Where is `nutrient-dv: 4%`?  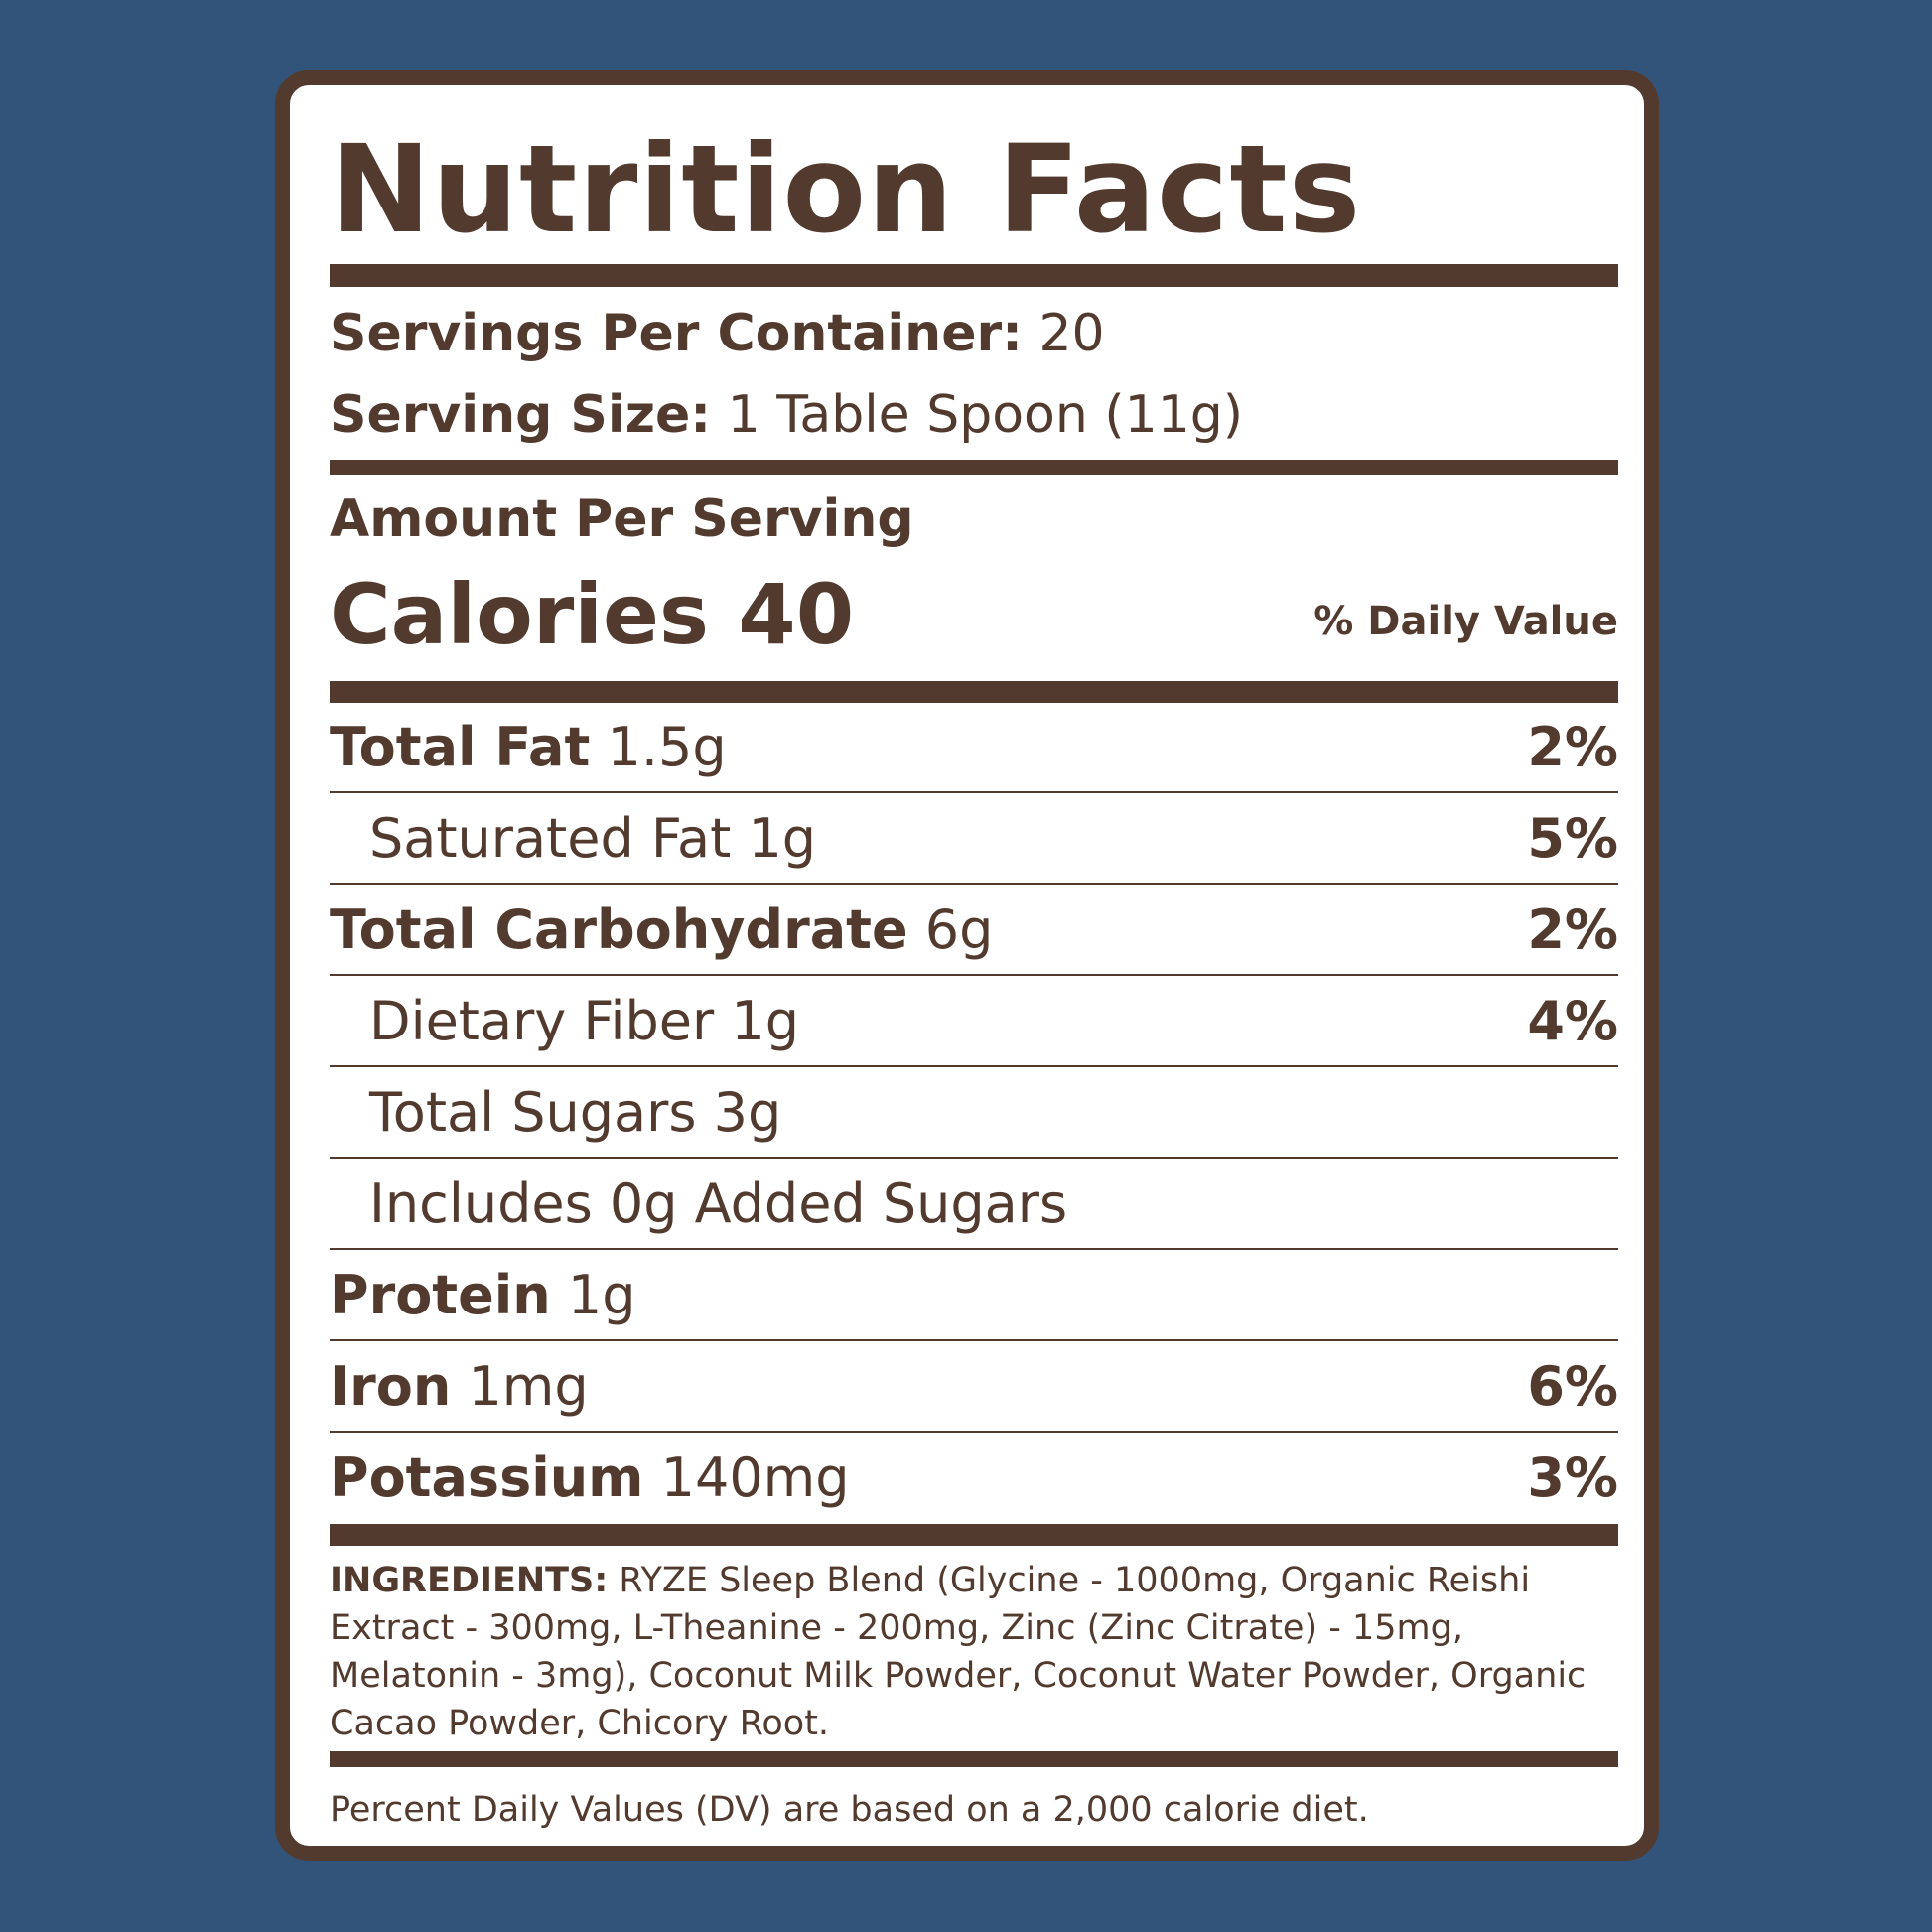 nutrient-dv: 4% is located at coordinates (1573, 1021).